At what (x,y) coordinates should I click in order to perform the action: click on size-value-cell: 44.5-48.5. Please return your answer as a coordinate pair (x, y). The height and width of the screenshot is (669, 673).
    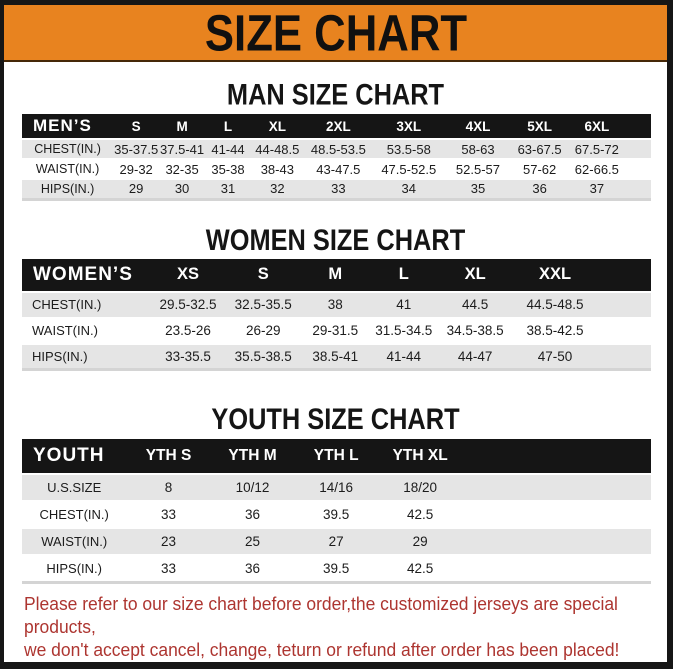
    Looking at the image, I should click on (555, 304).